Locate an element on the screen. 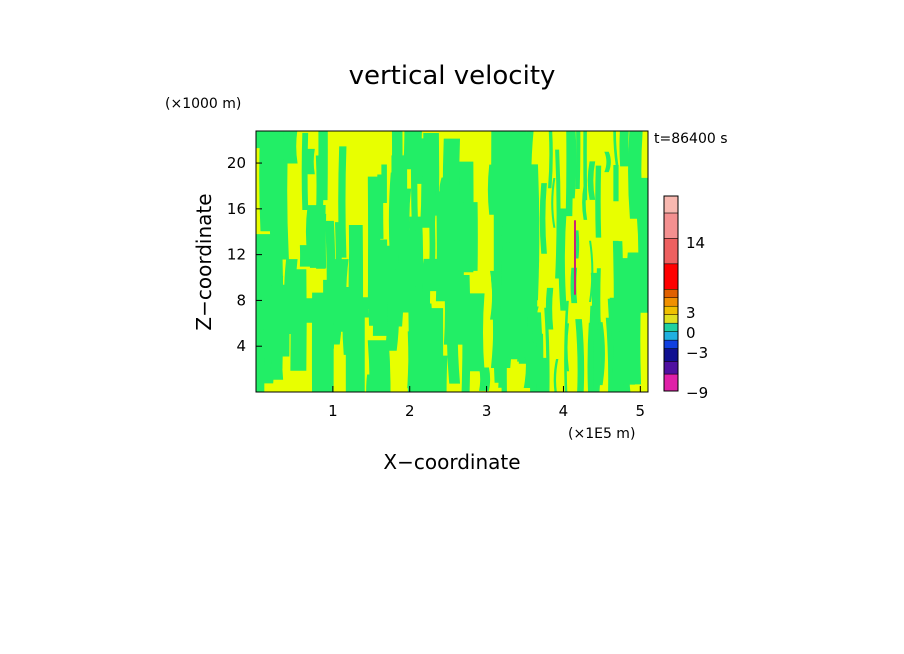  x-tick-label: 1 is located at coordinates (333, 411).